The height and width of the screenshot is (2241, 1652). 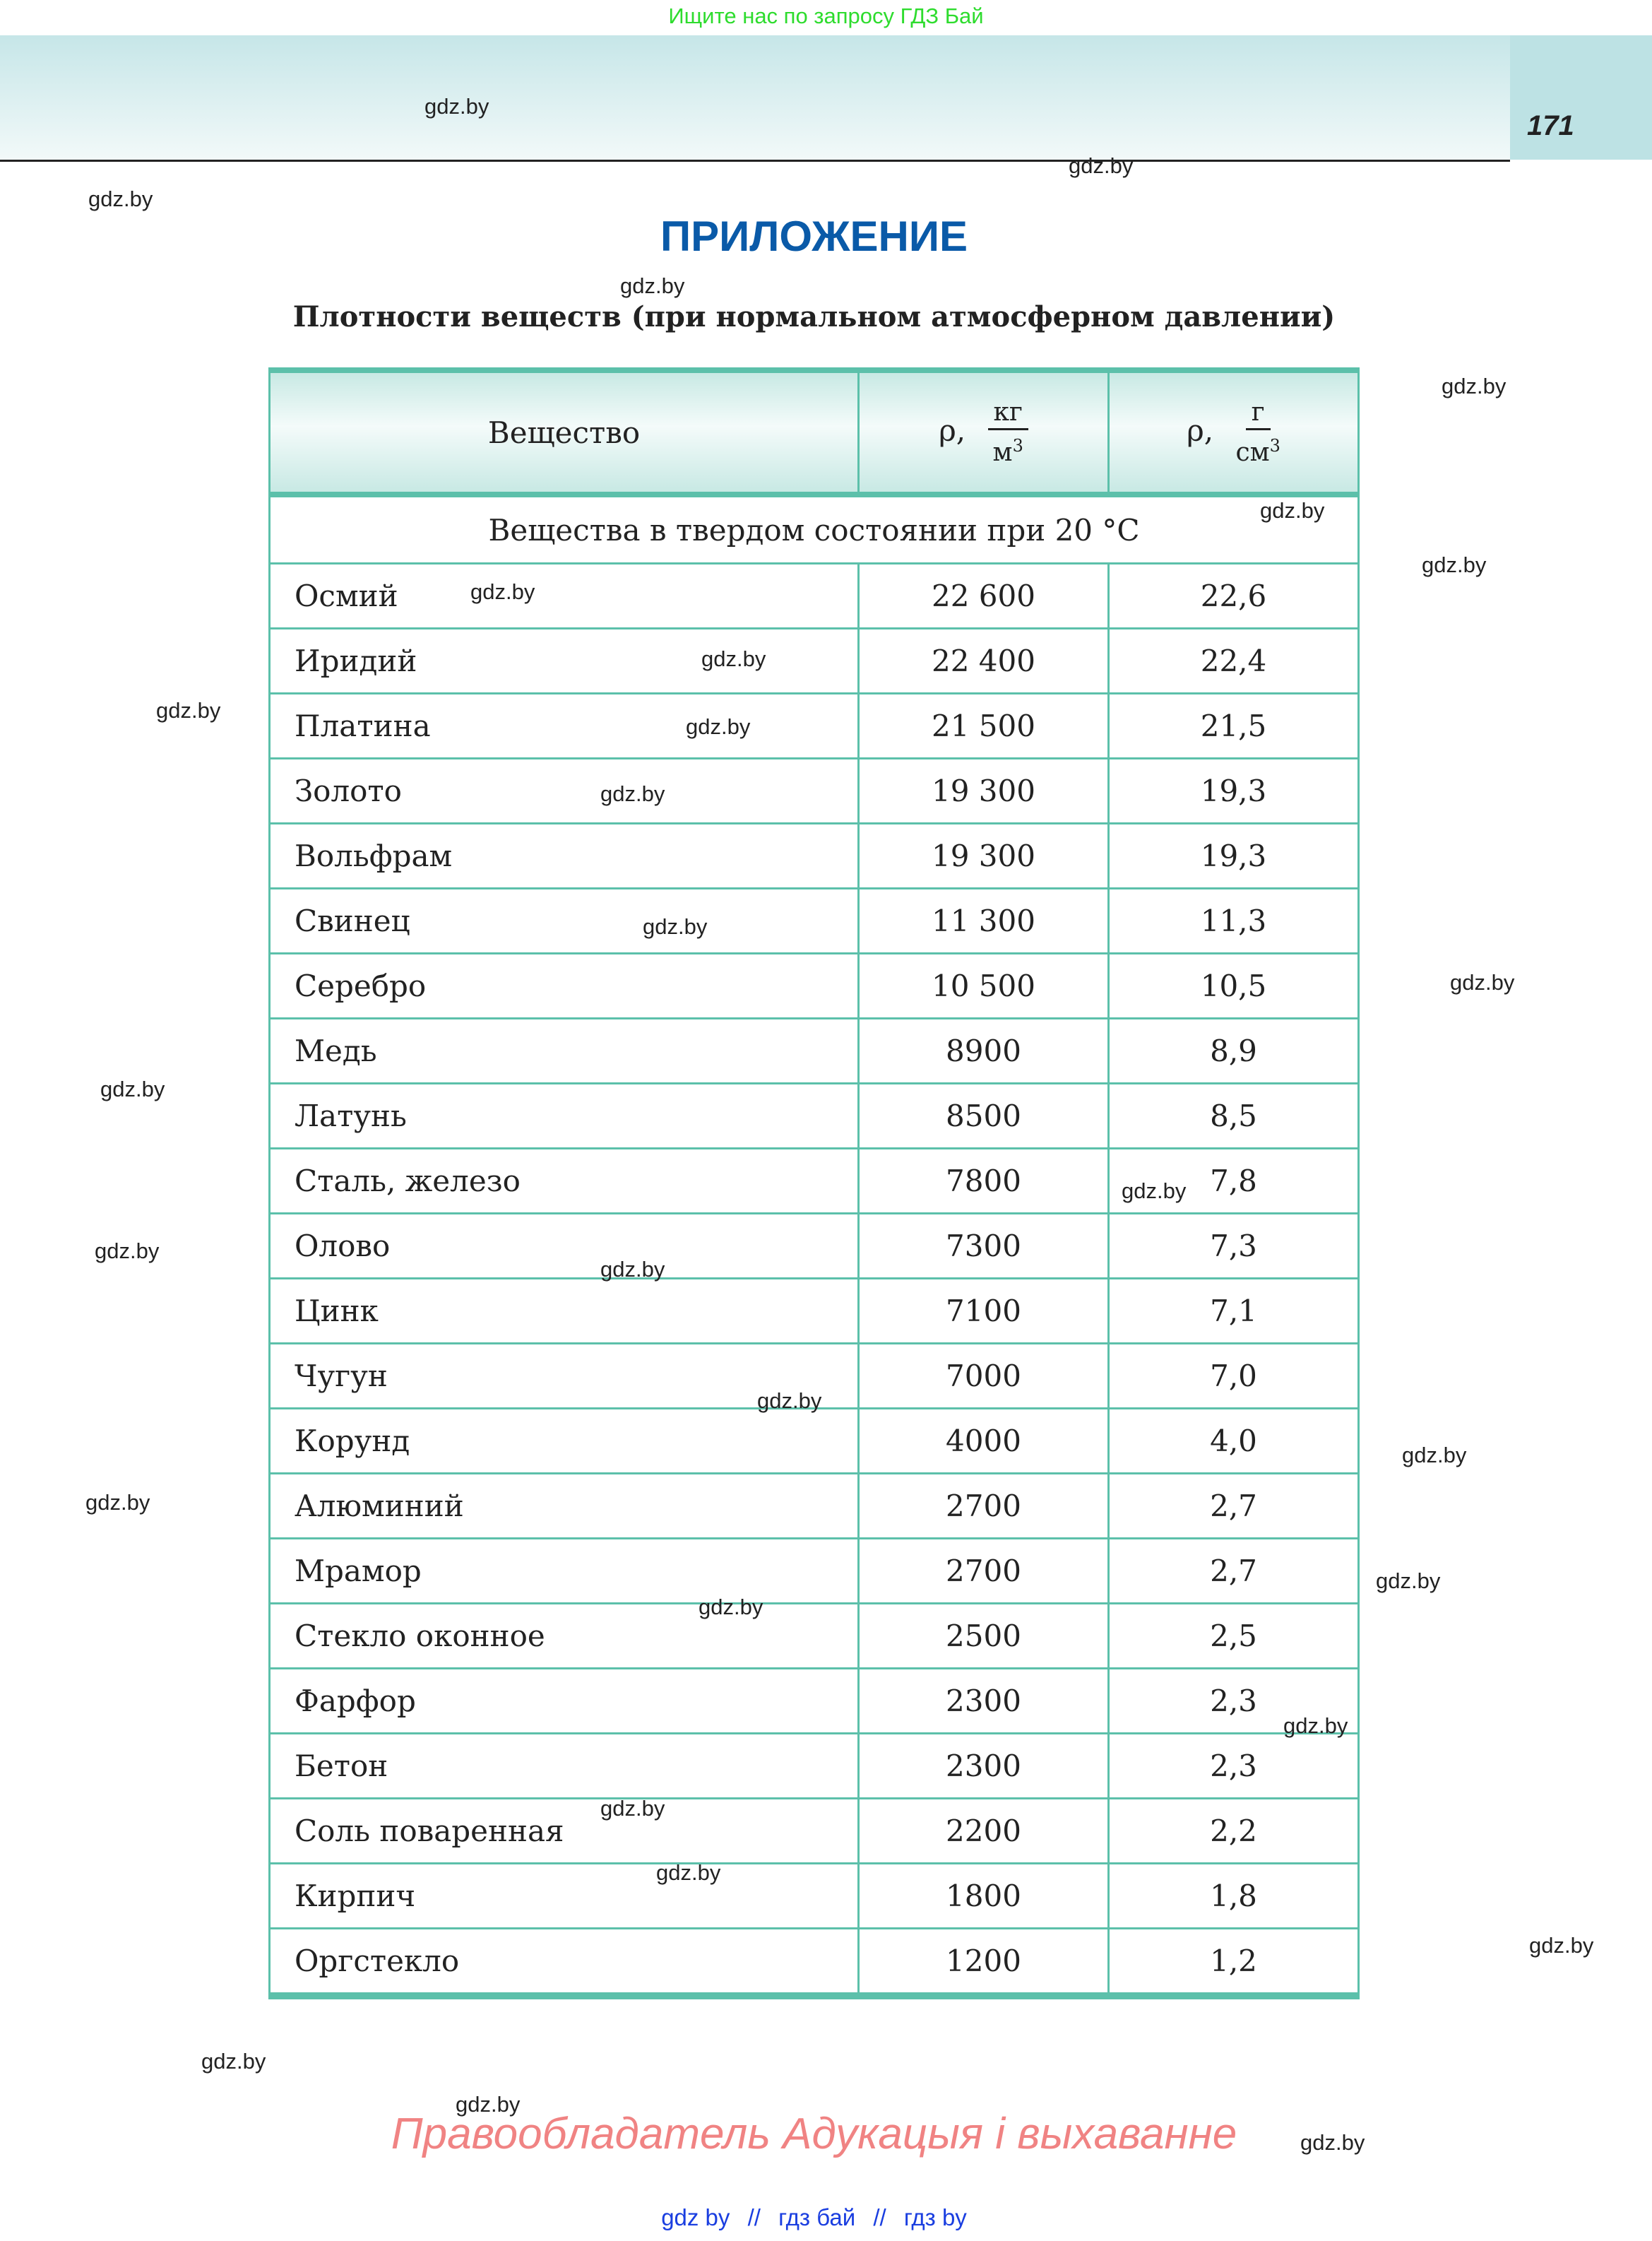 What do you see at coordinates (984, 1830) in the screenshot?
I see `density-kg-m3-cell: 2200` at bounding box center [984, 1830].